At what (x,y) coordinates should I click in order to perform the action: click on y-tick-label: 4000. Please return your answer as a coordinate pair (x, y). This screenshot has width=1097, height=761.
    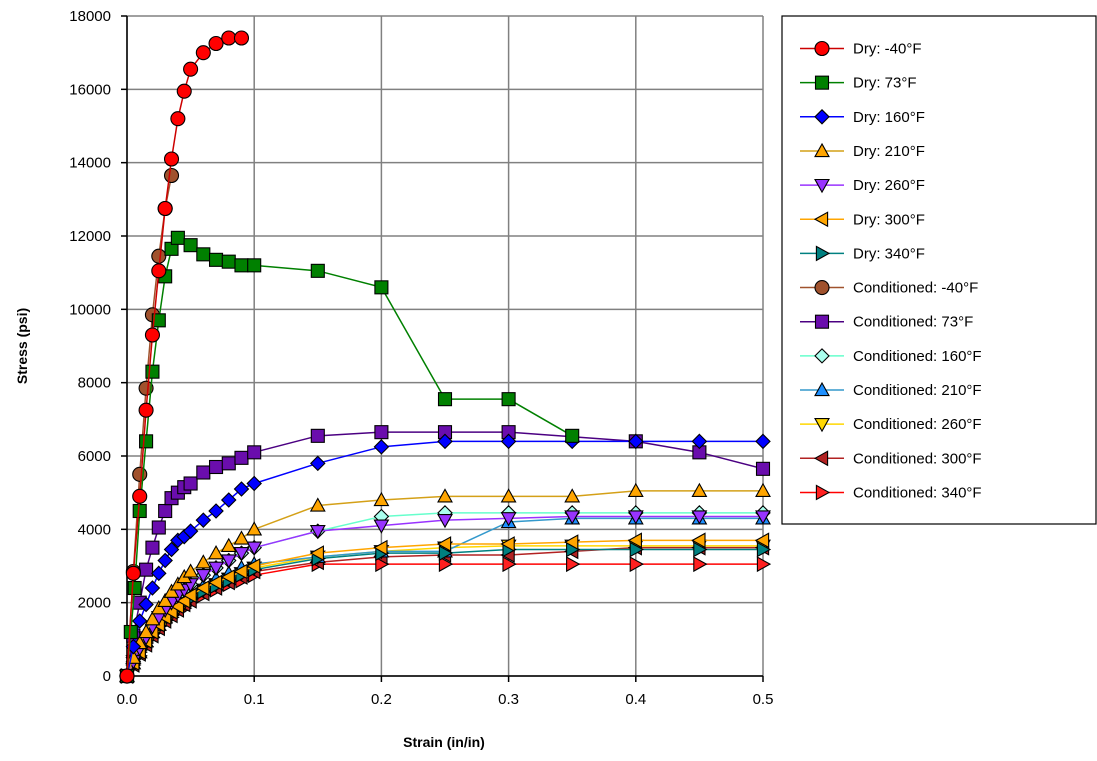
    Looking at the image, I should click on (94, 529).